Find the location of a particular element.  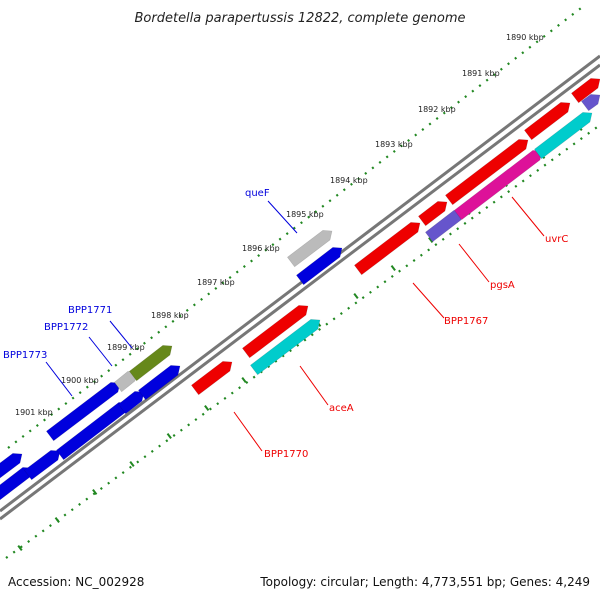

scale-label: 1894 kbp is located at coordinates (349, 180).